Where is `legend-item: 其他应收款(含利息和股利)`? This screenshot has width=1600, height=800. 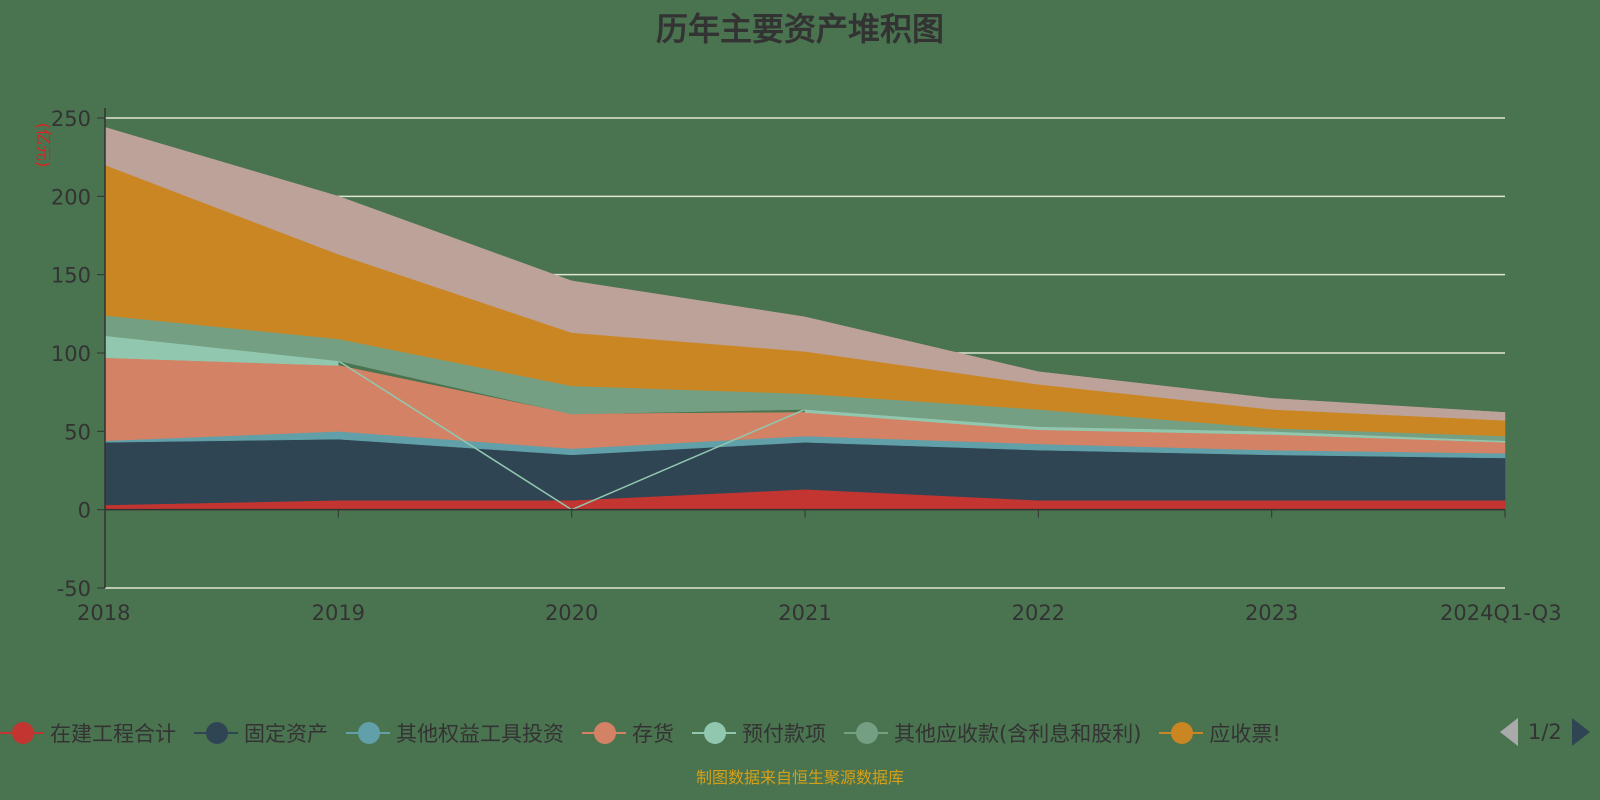 legend-item: 其他应收款(含利息和股利) is located at coordinates (992, 733).